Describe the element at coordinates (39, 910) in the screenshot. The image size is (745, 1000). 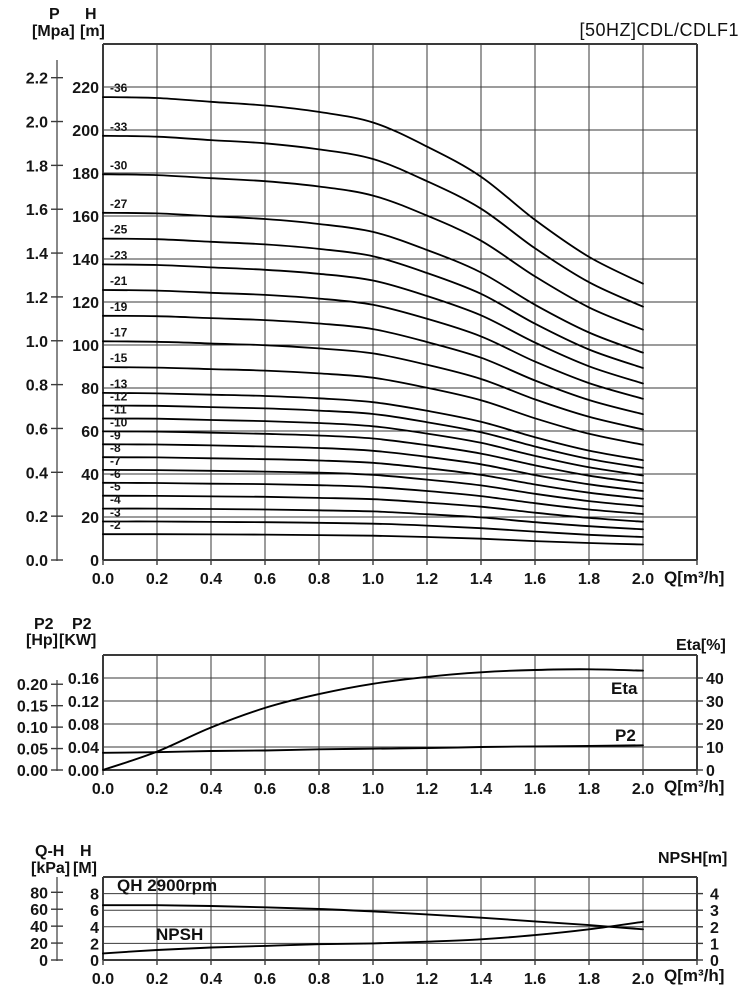
I see `outer-axis-tick-label: 60` at that location.